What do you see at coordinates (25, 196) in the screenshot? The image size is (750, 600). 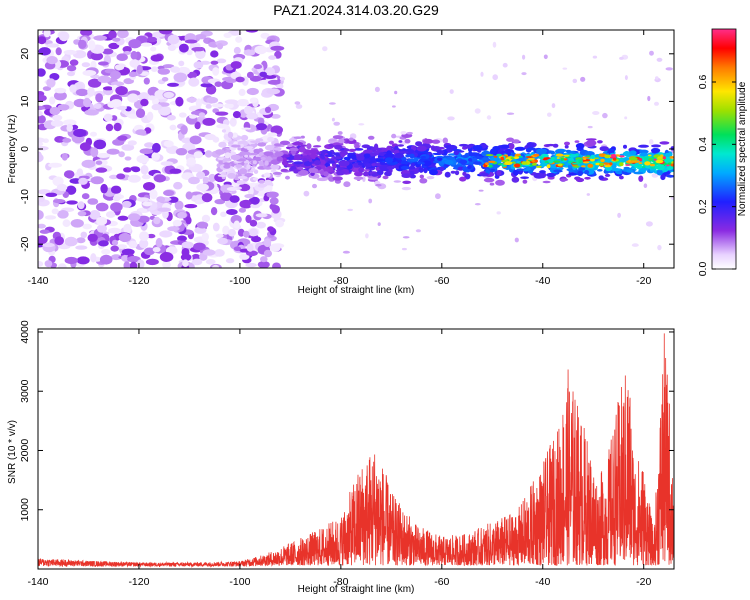 I see `y-tick-label: -10` at bounding box center [25, 196].